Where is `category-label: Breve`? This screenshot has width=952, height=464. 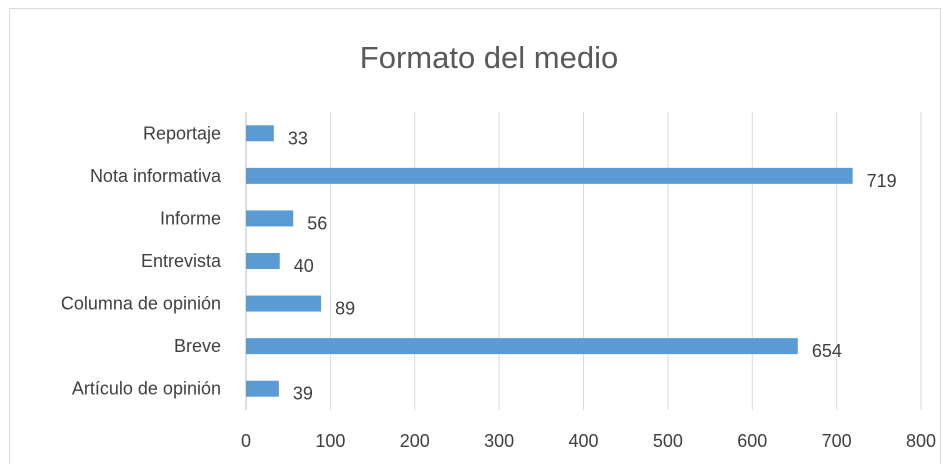 category-label: Breve is located at coordinates (197, 346).